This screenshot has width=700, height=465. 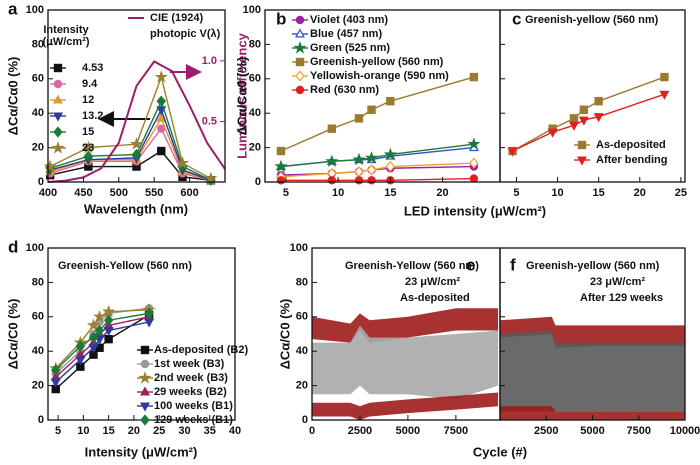 What do you see at coordinates (470, 264) in the screenshot?
I see `panel-letter: e` at bounding box center [470, 264].